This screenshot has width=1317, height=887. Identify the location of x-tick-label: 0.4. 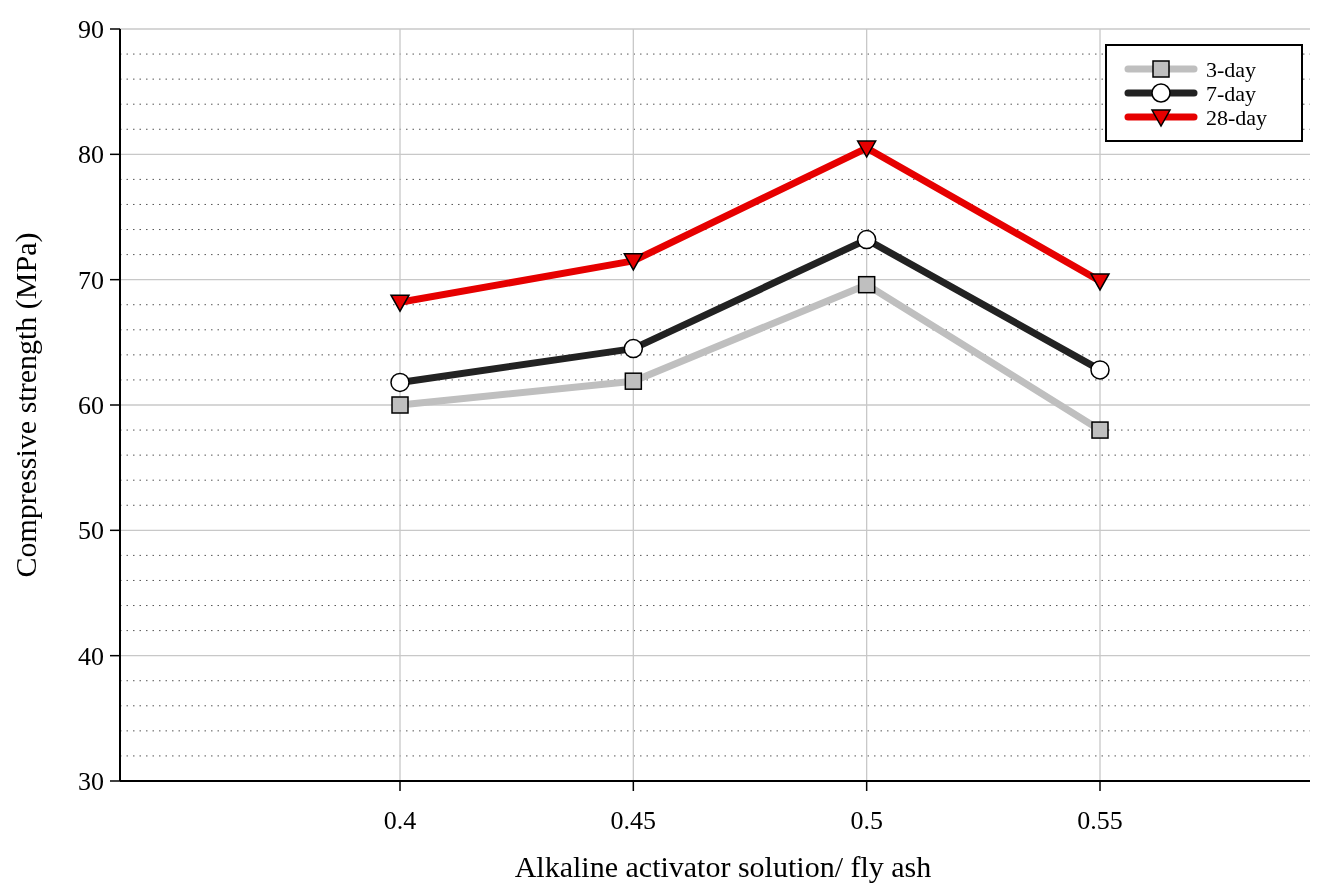
(400, 820).